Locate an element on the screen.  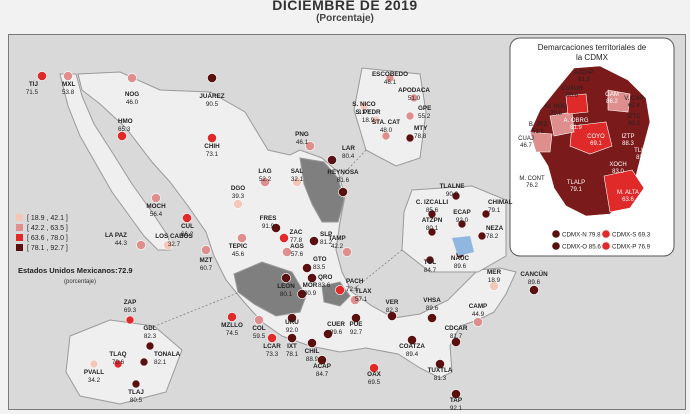
city-value: 92.0 is located at coordinates (292, 330).